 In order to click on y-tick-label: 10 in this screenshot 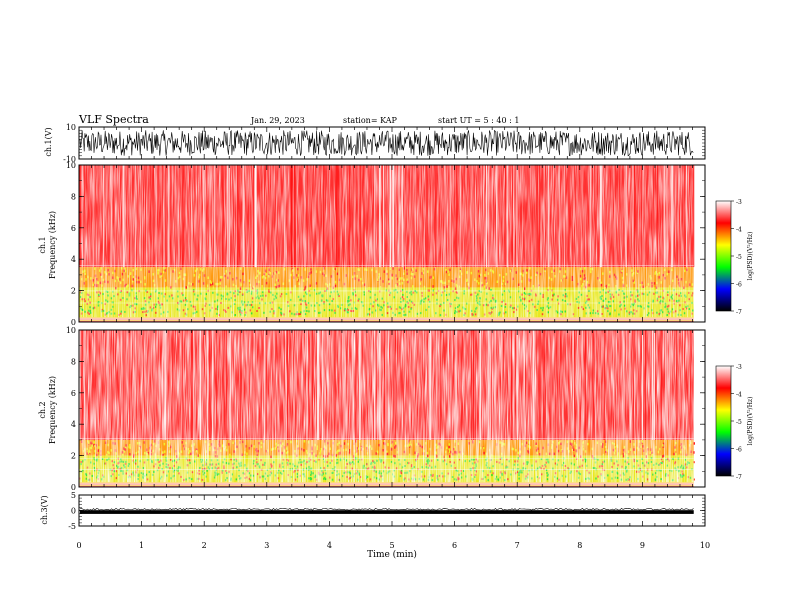, I will do `click(71, 127)`.